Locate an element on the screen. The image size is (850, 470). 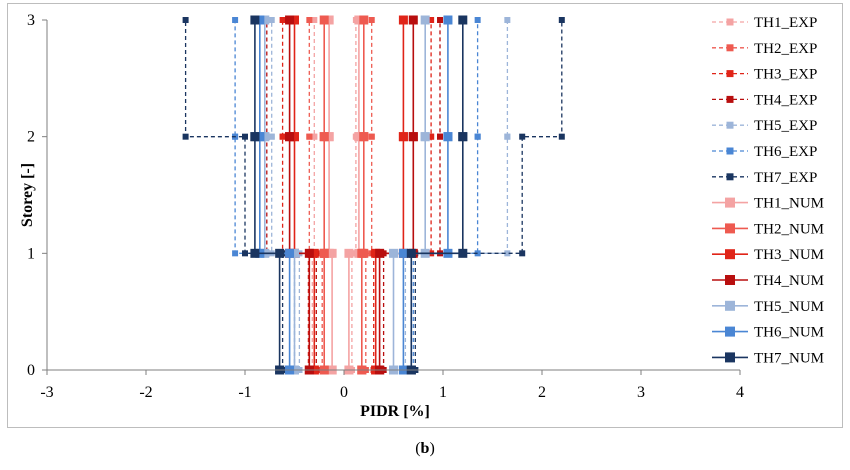
y-tick-label: 2 is located at coordinates (31, 137).